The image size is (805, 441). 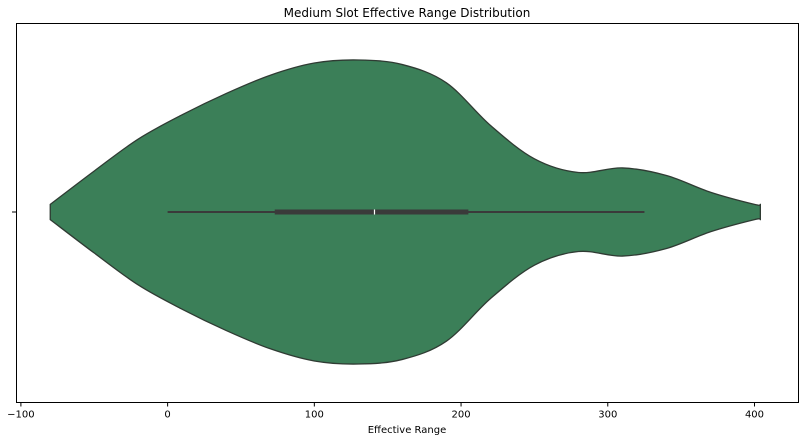 What do you see at coordinates (385, 411) in the screenshot?
I see `x-axis: −100 0 100 200 300 400` at bounding box center [385, 411].